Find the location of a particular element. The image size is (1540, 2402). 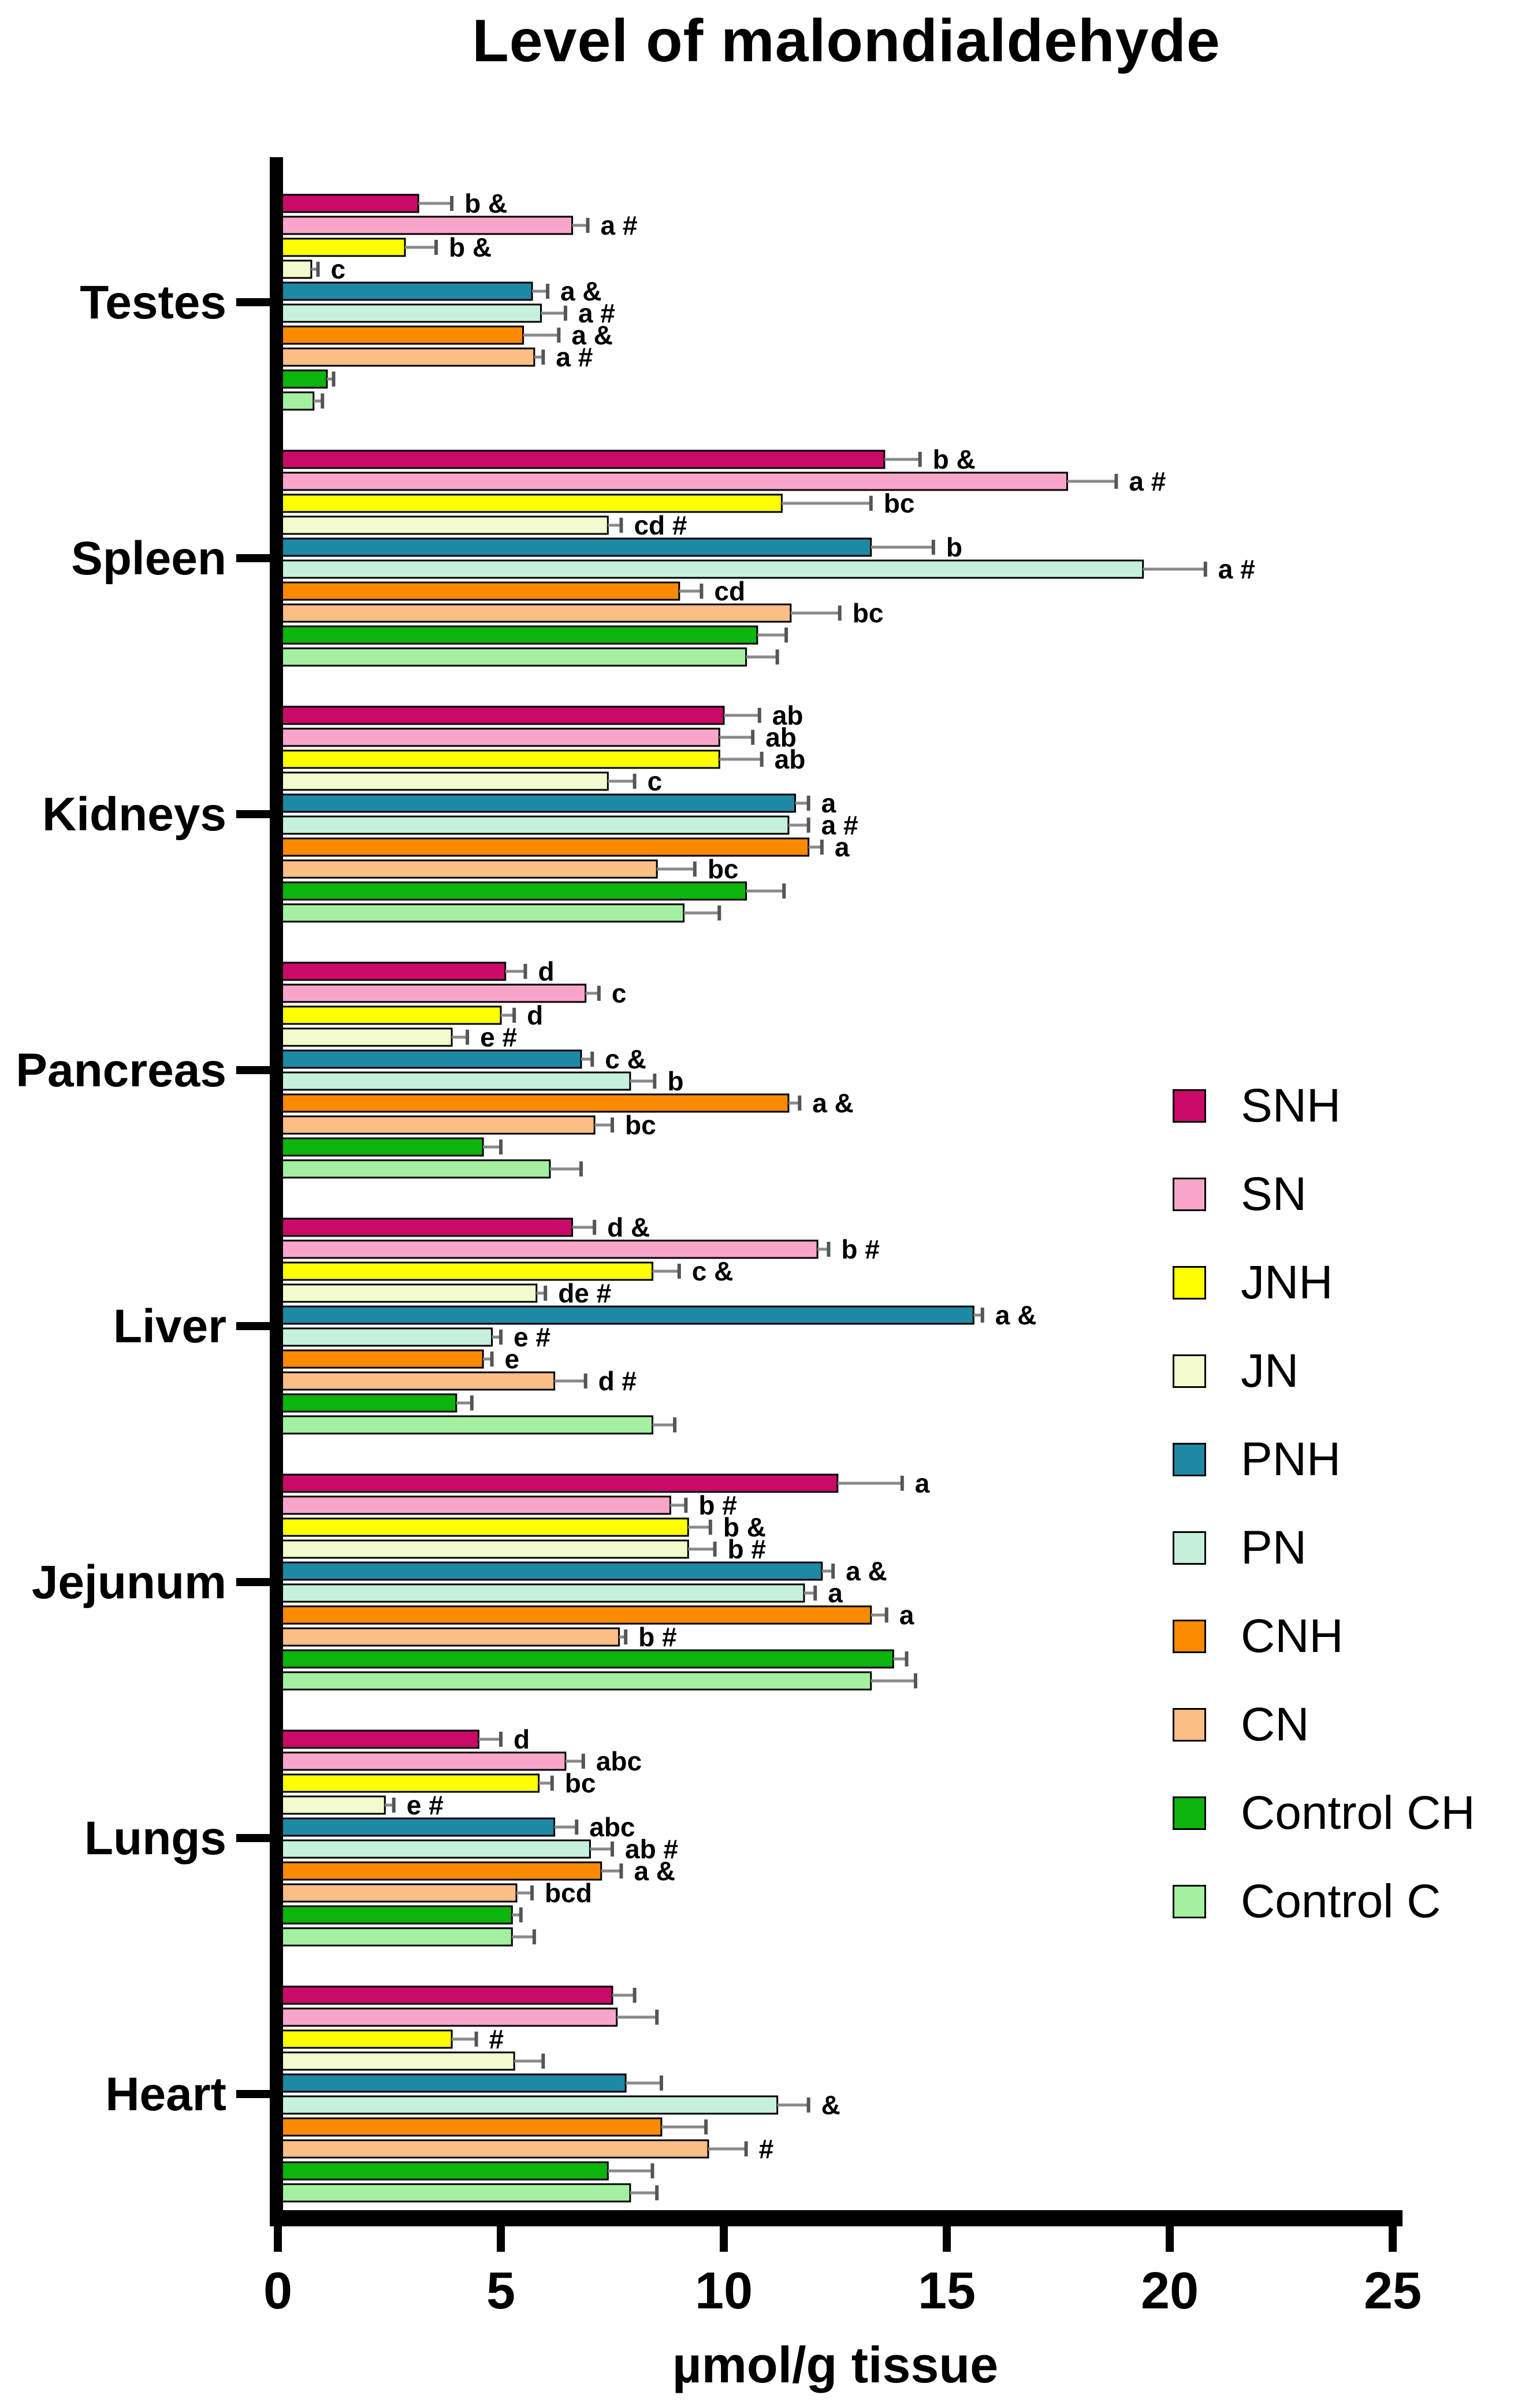

x-axis-label: µmol/g tissue is located at coordinates (835, 2364).